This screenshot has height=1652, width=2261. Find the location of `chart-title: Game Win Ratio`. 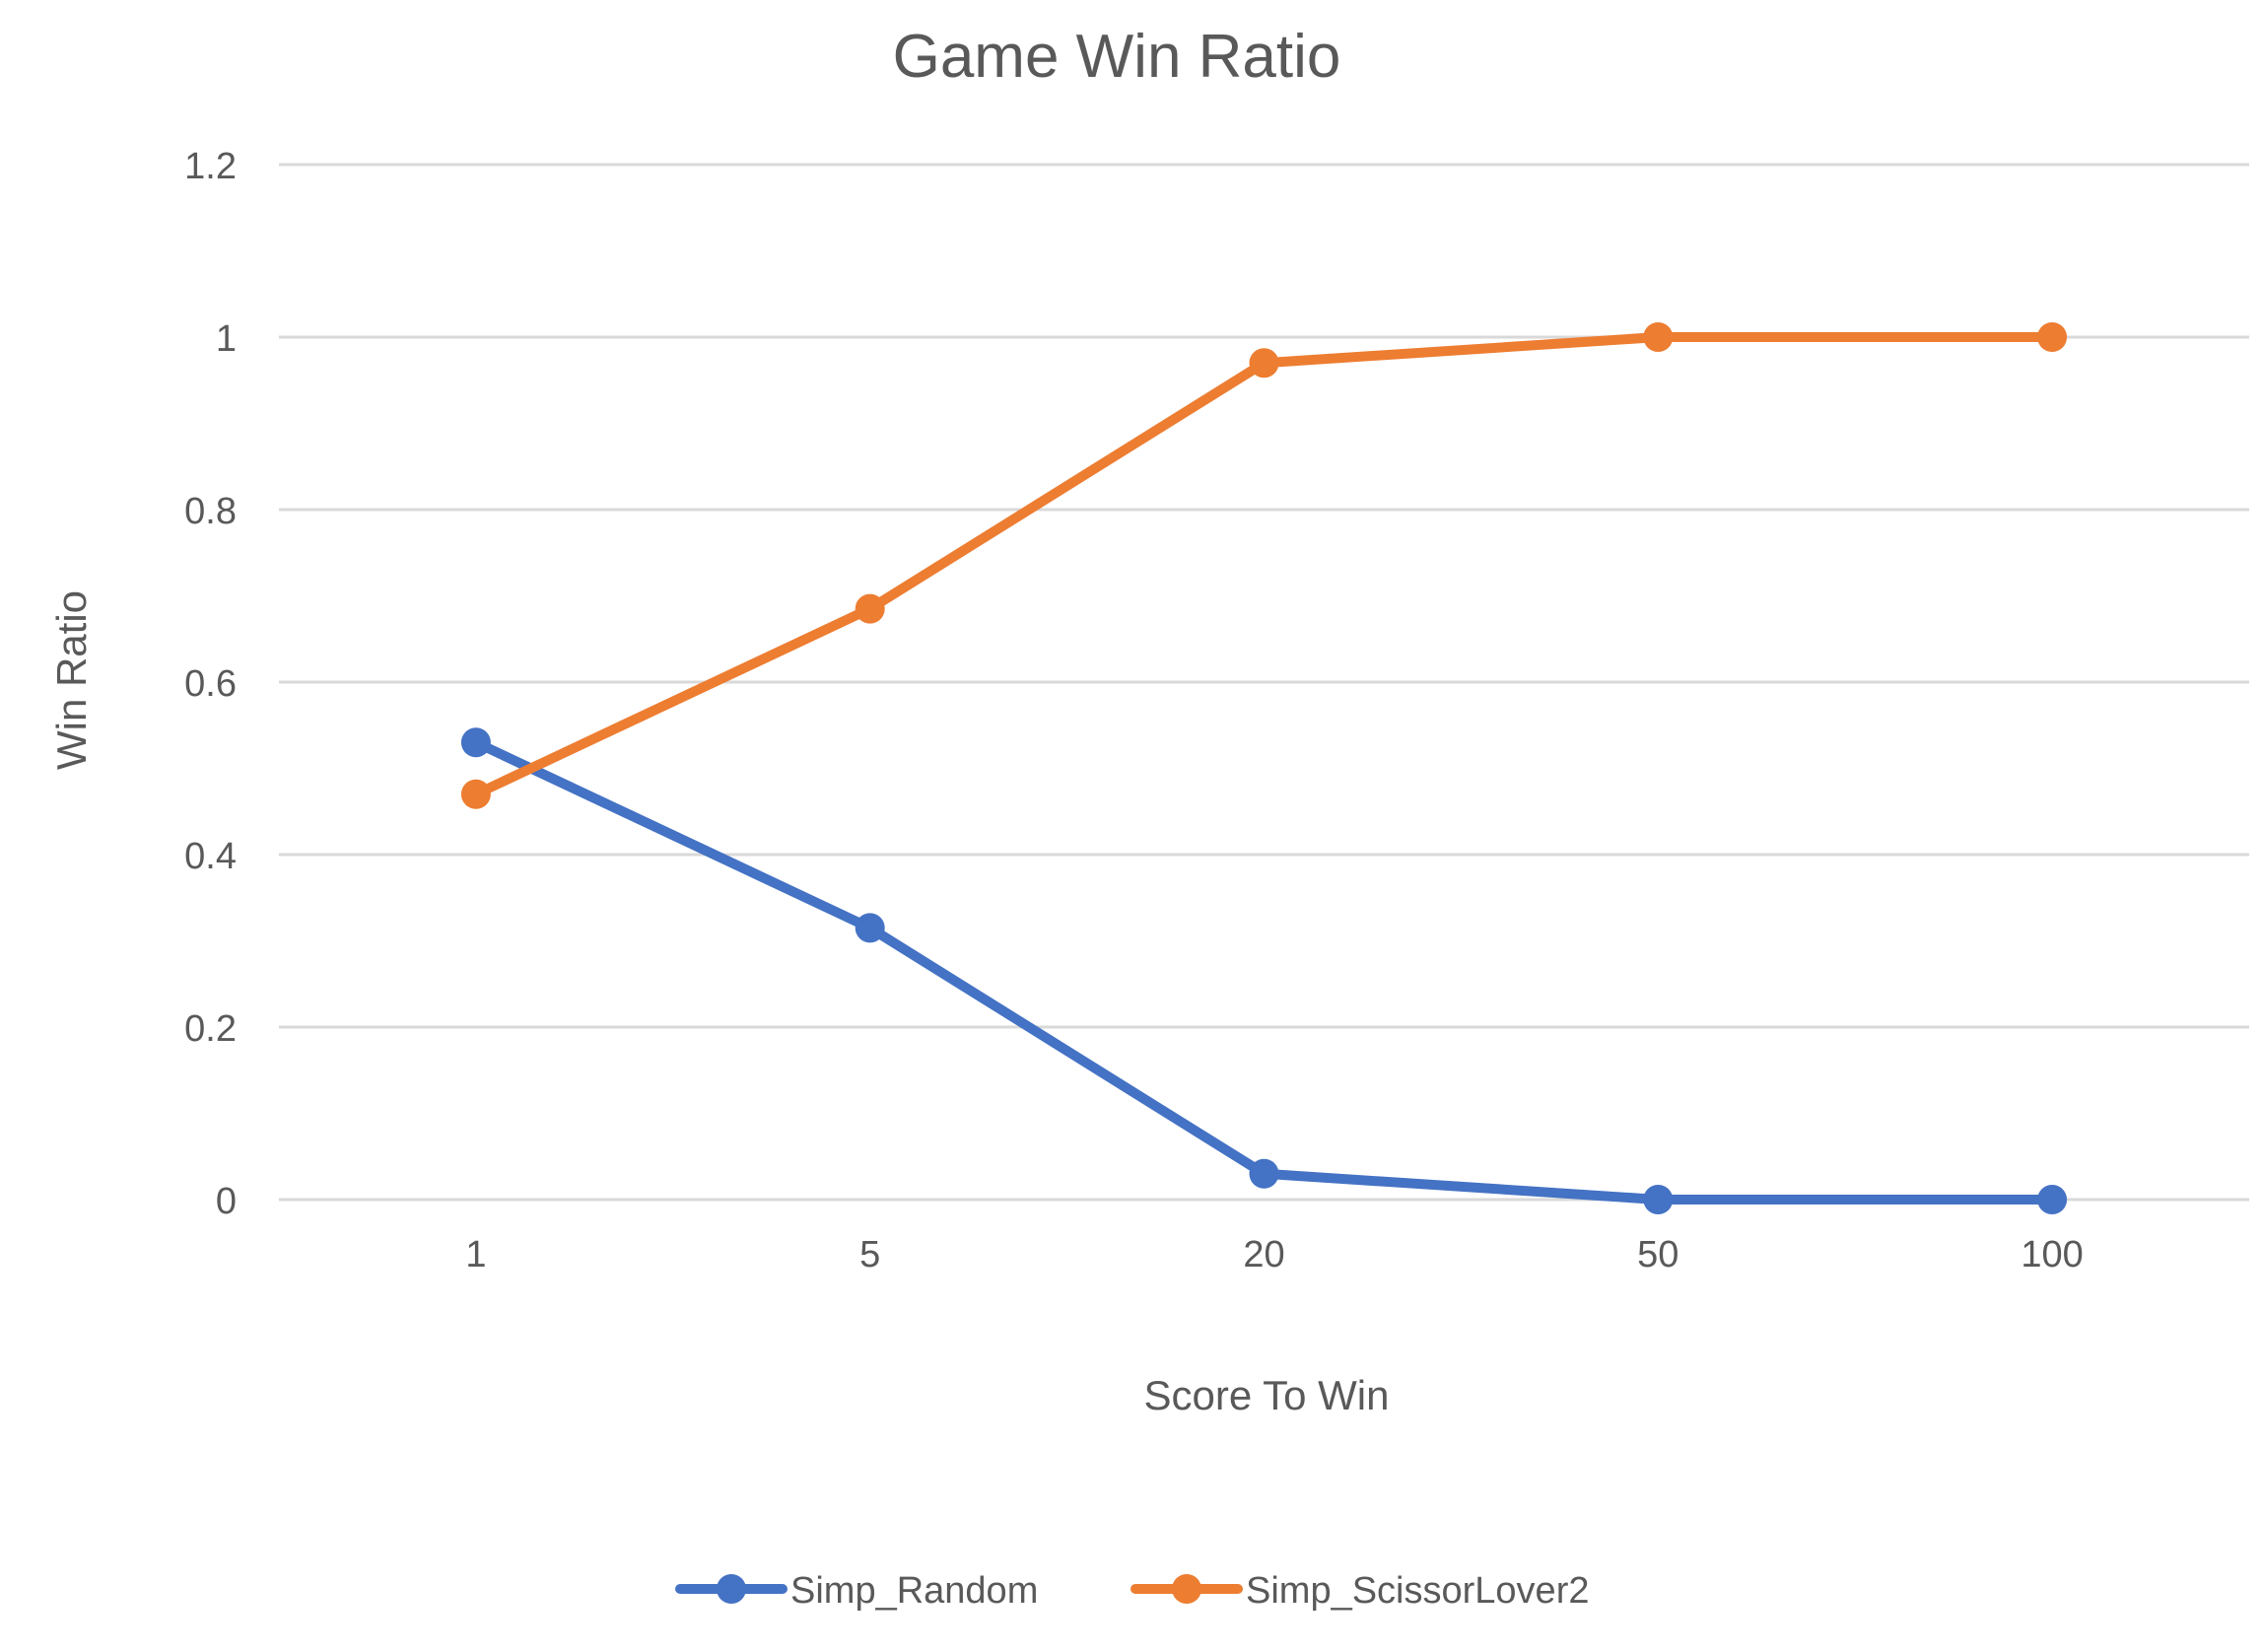

chart-title: Game Win Ratio is located at coordinates (1117, 57).